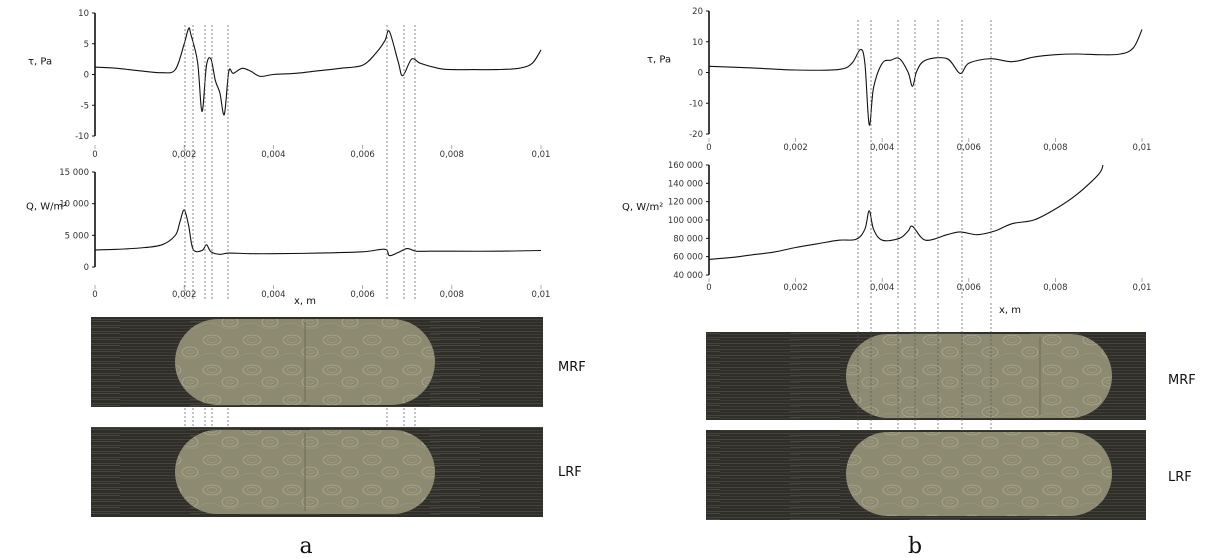  Describe the element at coordinates (1180, 477) in the screenshot. I see `flow-b-lrf-label: LRF` at that location.